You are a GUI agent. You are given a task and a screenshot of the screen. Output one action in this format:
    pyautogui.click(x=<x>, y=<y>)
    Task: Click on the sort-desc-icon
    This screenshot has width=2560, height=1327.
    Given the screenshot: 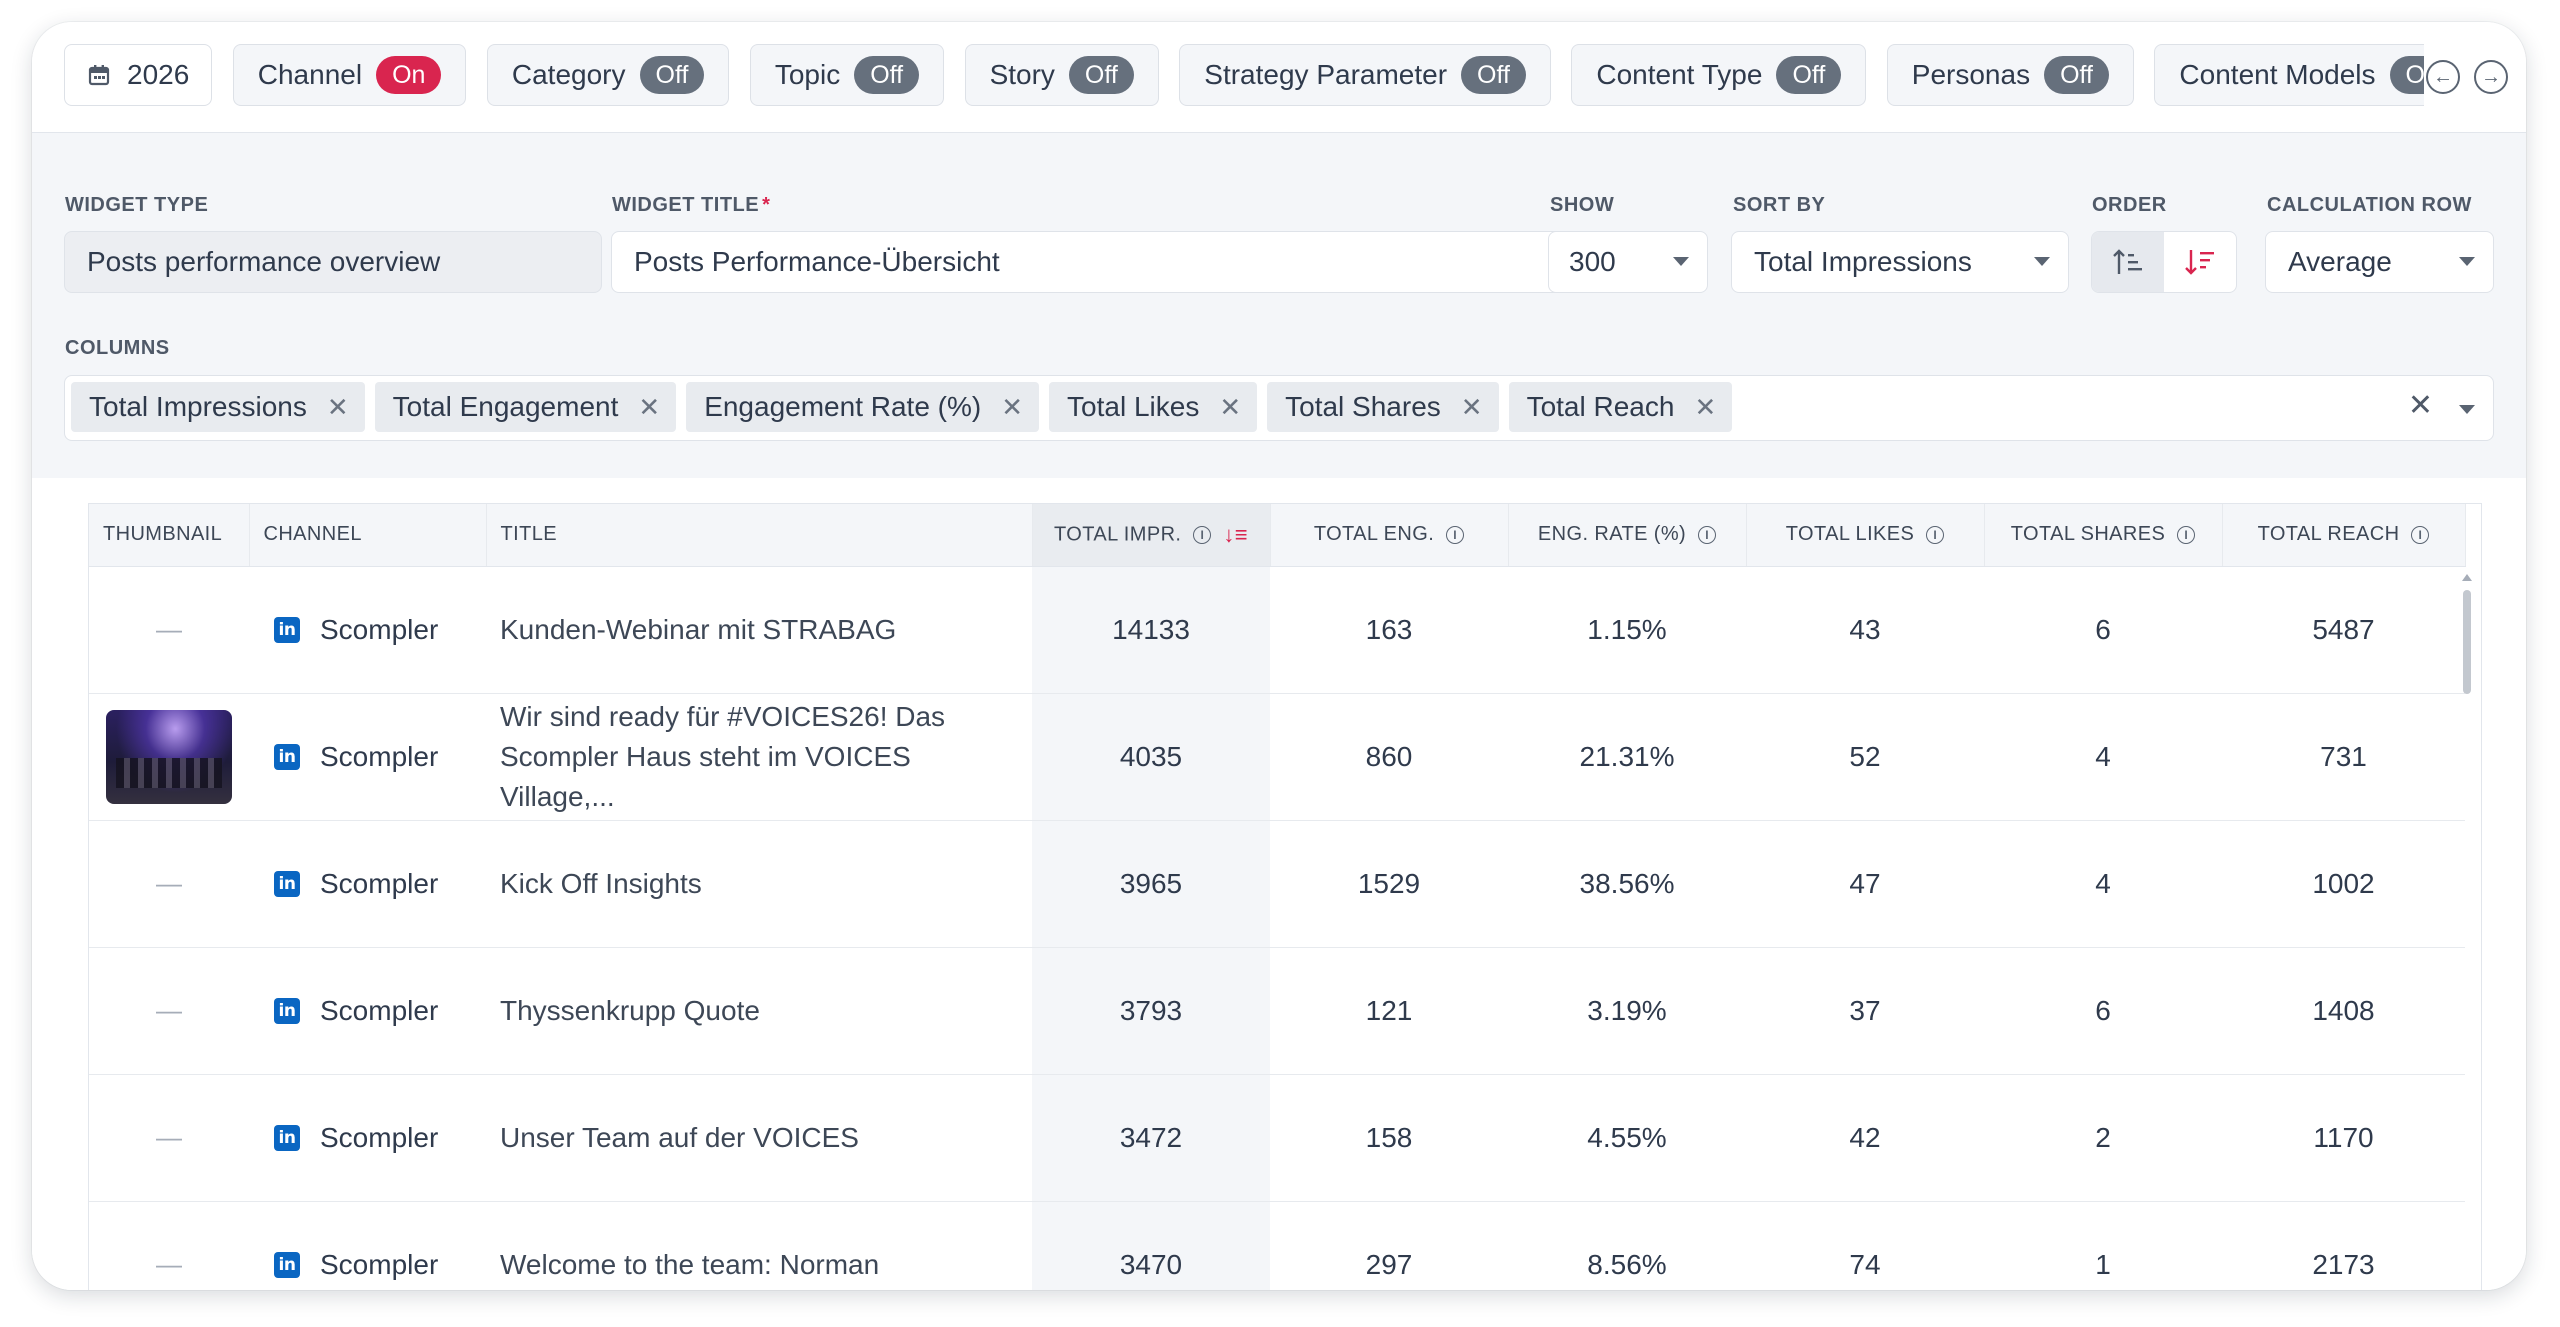 What is the action you would take?
    pyautogui.click(x=2199, y=262)
    